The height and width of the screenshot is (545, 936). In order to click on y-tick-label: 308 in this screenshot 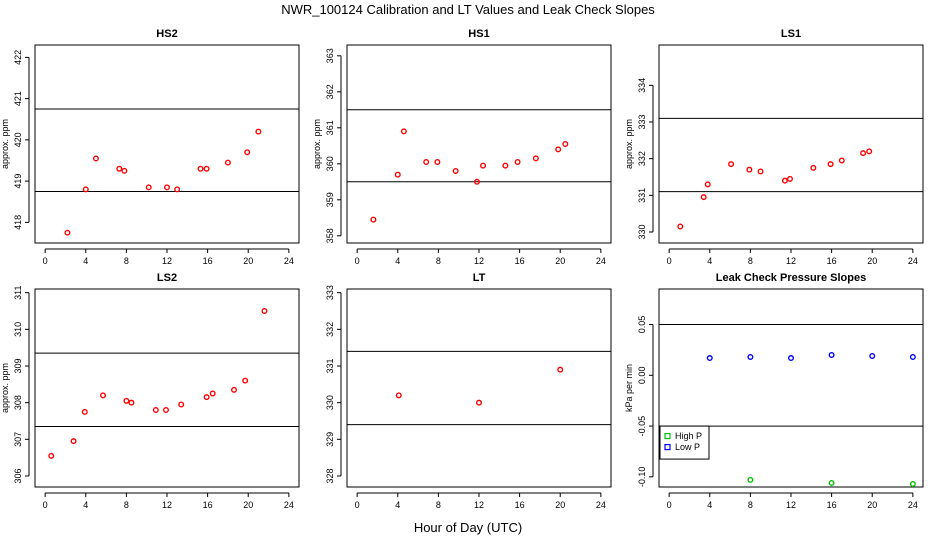, I will do `click(18, 402)`.